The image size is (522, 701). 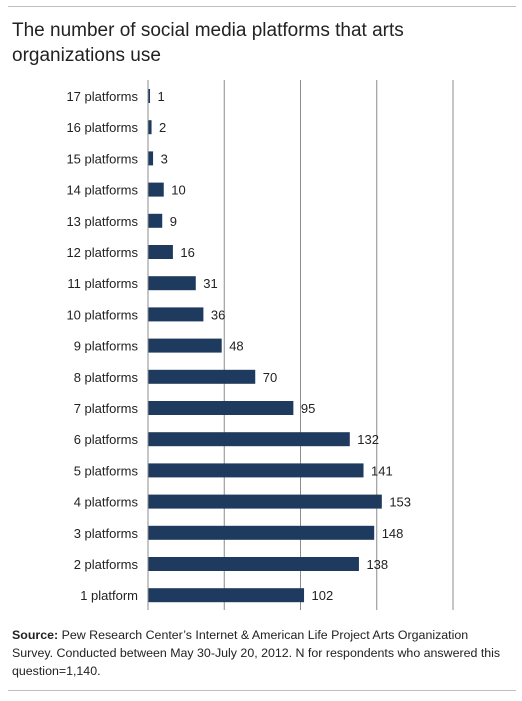 I want to click on value-label: 132, so click(x=368, y=439).